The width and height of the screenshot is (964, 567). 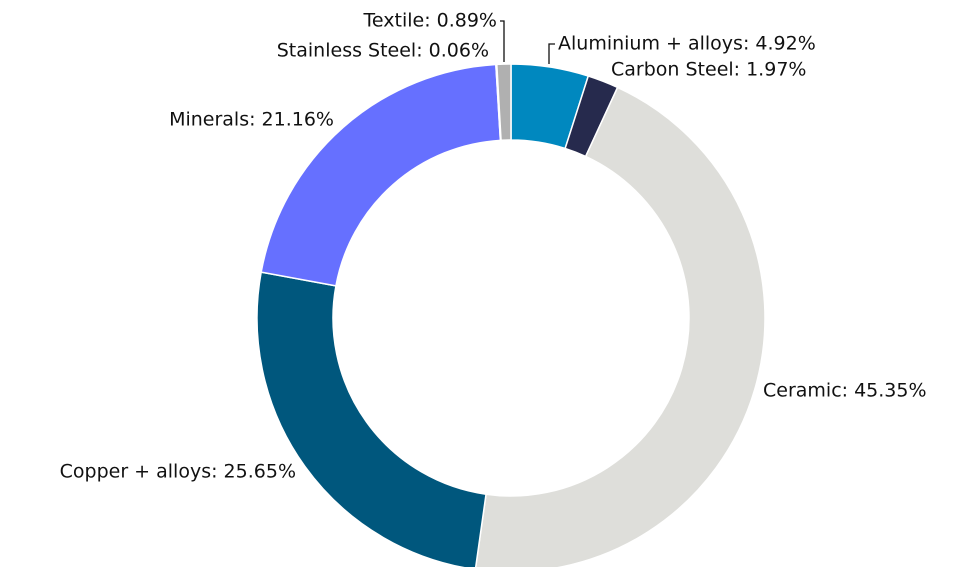 What do you see at coordinates (383, 51) in the screenshot?
I see `slice-label: Stainless Steel: 0.06%` at bounding box center [383, 51].